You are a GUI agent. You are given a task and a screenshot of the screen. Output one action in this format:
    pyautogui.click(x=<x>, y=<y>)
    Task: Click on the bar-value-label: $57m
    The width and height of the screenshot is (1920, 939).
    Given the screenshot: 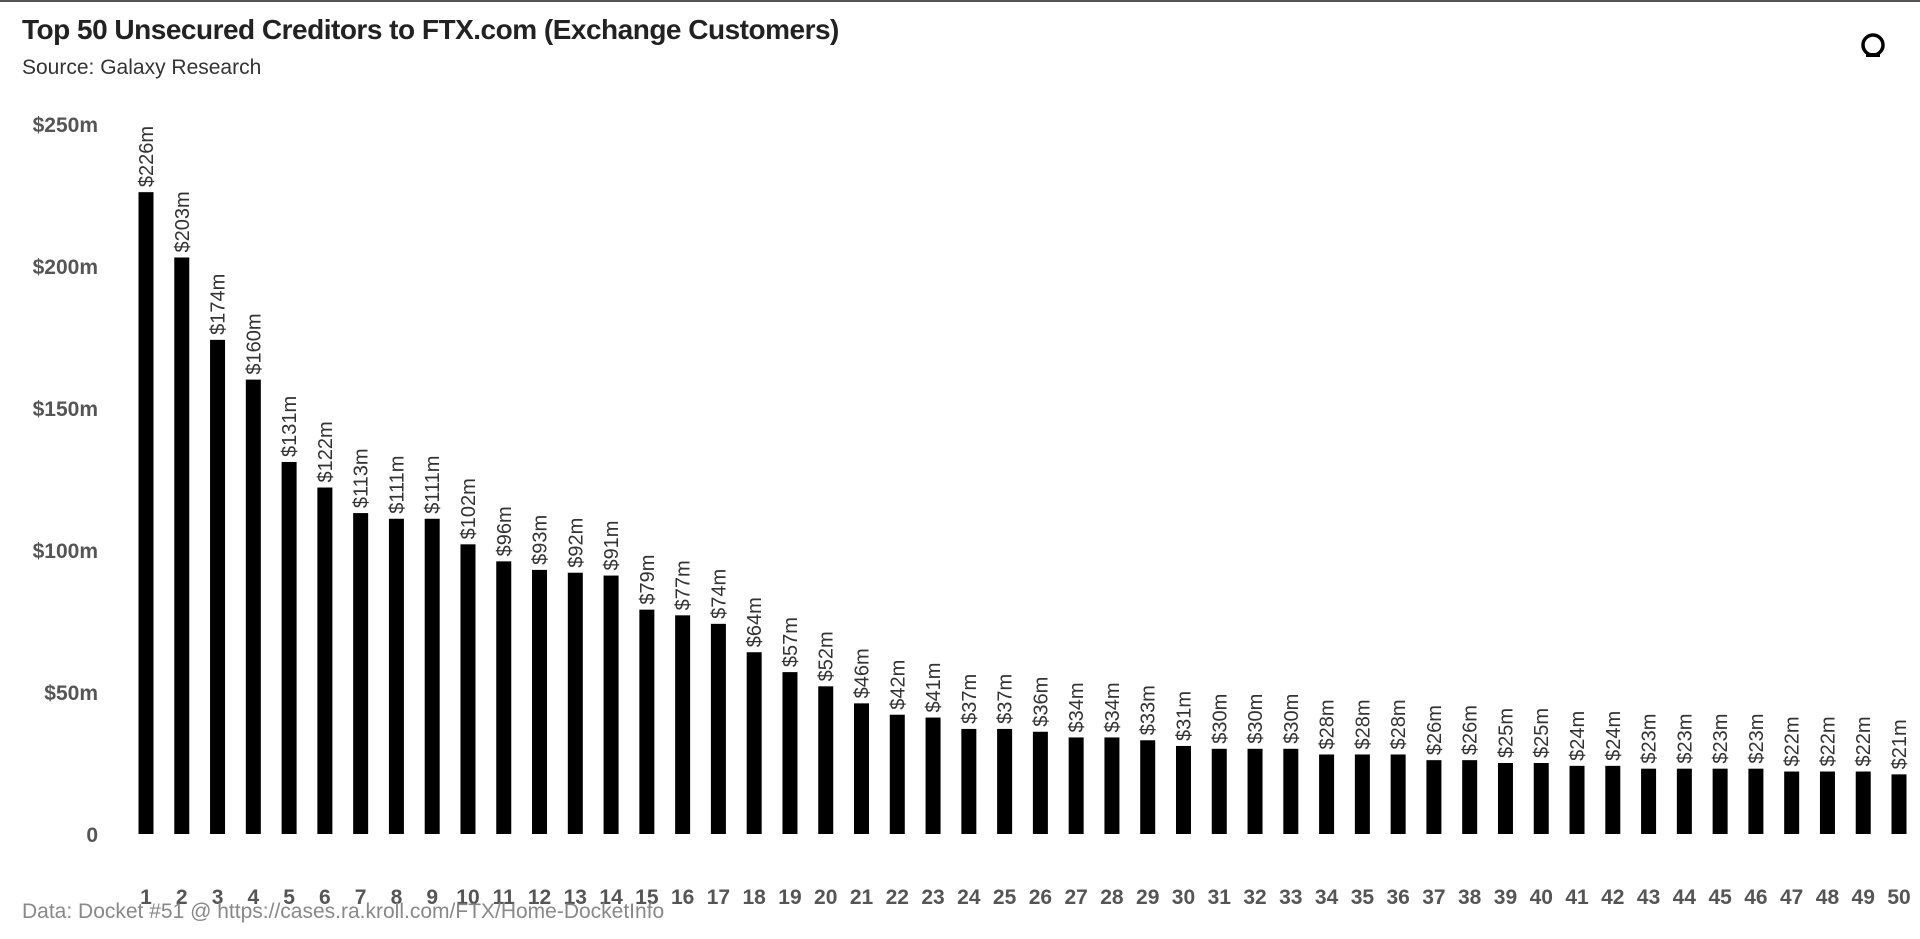 What is the action you would take?
    pyautogui.click(x=791, y=642)
    